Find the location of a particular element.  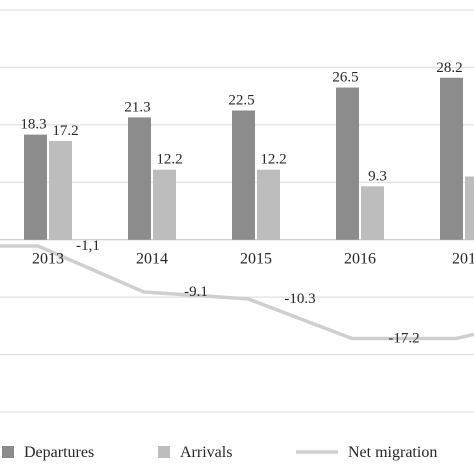

label-departures-2015: 22.5 is located at coordinates (241, 101).